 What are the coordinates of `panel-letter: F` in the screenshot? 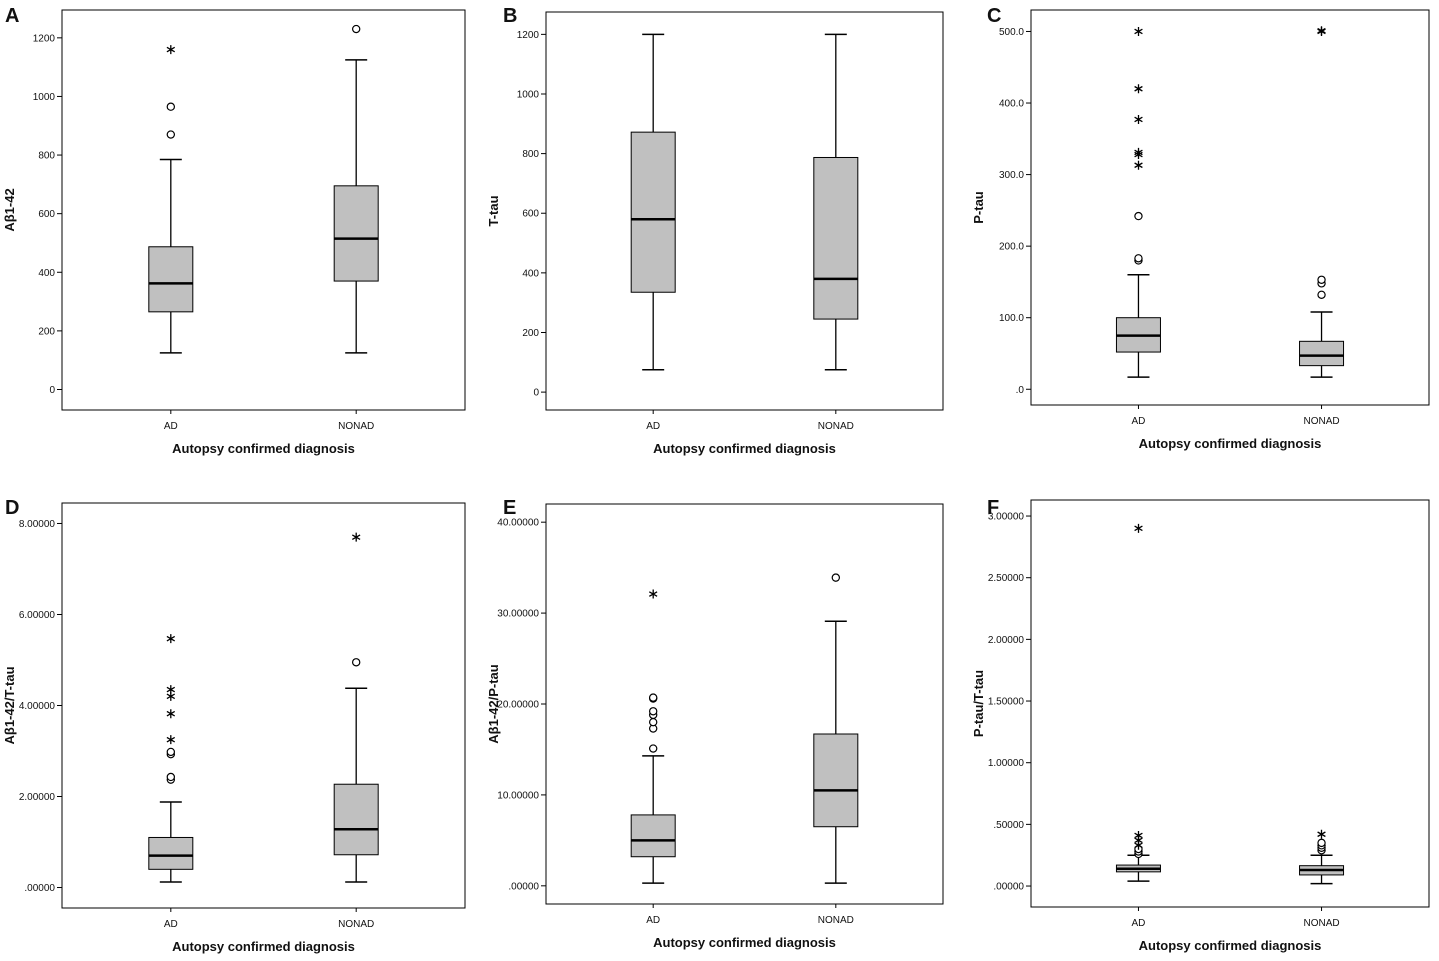 It's located at (993, 508).